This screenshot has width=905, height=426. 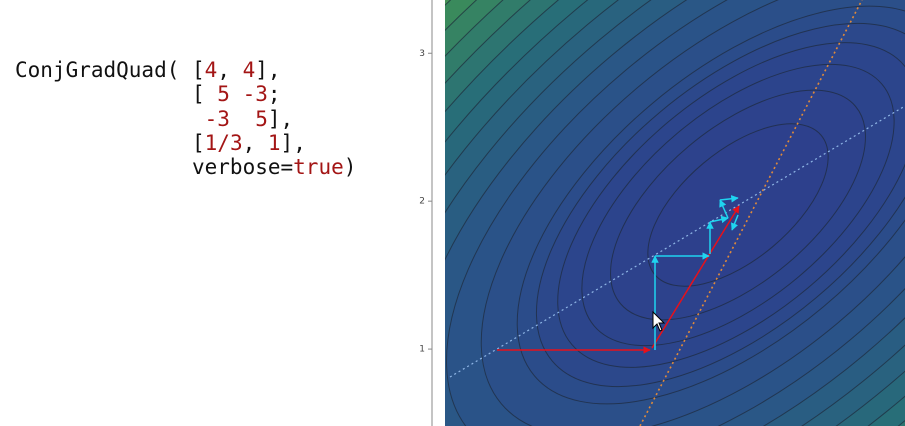 I want to click on mouse-cursor, so click(x=659, y=321).